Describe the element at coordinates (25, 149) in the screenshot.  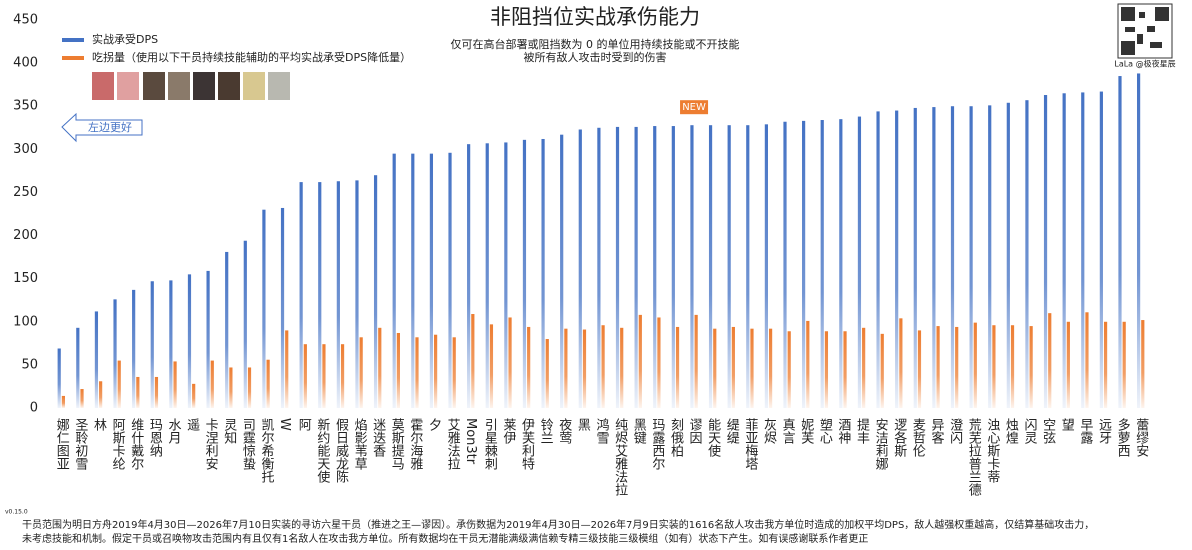
I see `y-tick-label: 300` at that location.